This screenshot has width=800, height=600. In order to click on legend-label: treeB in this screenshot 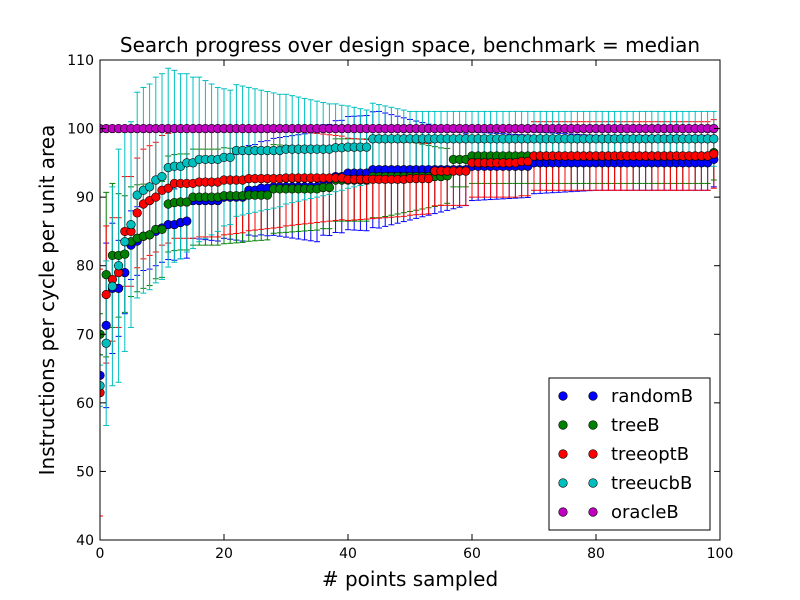, I will do `click(635, 425)`.